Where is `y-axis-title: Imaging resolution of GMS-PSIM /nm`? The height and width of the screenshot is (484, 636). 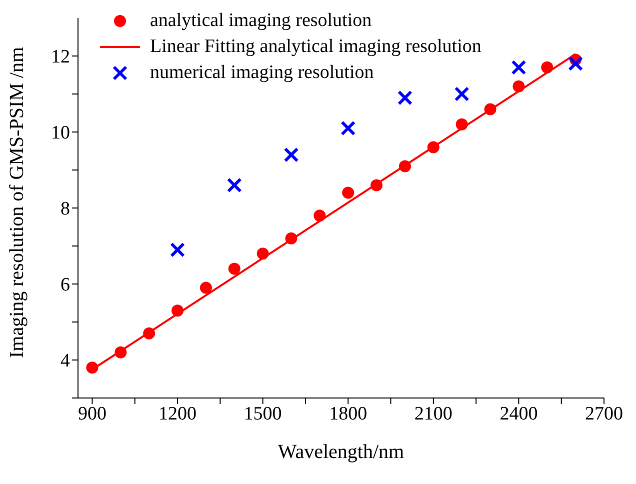
y-axis-title: Imaging resolution of GMS-PSIM /nm is located at coordinates (17, 202).